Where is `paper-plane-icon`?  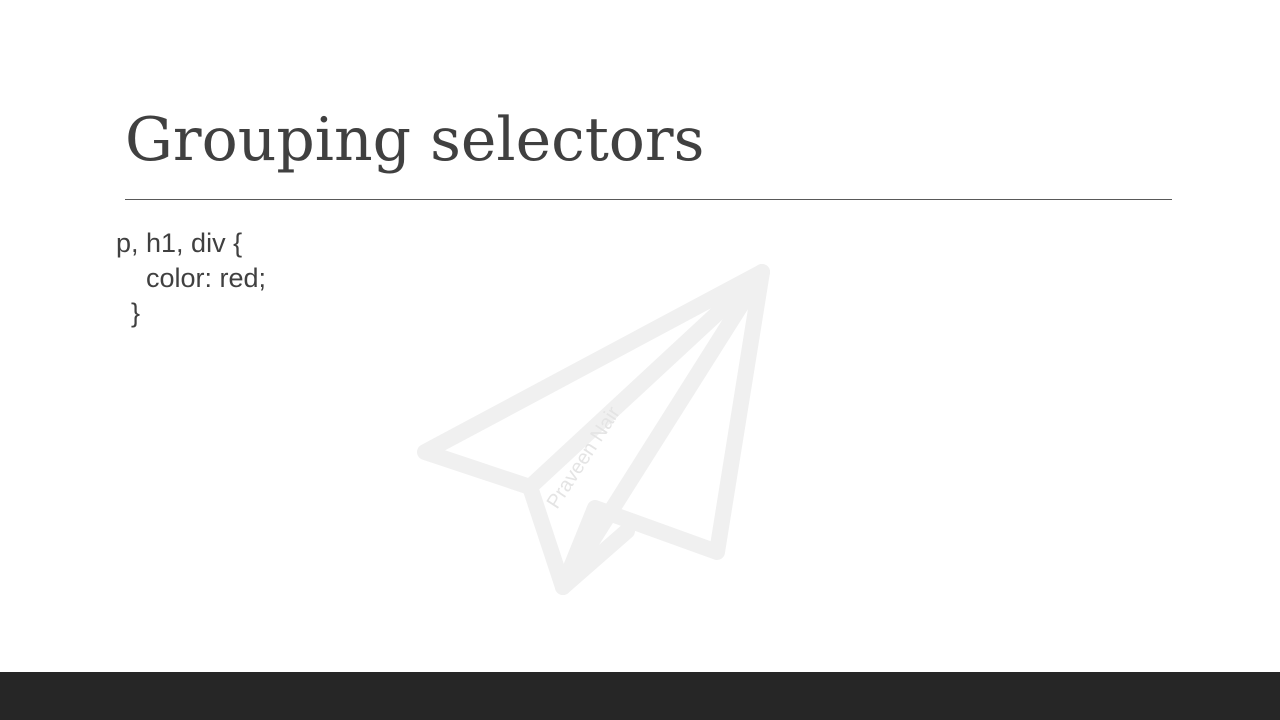 paper-plane-icon is located at coordinates (593, 429).